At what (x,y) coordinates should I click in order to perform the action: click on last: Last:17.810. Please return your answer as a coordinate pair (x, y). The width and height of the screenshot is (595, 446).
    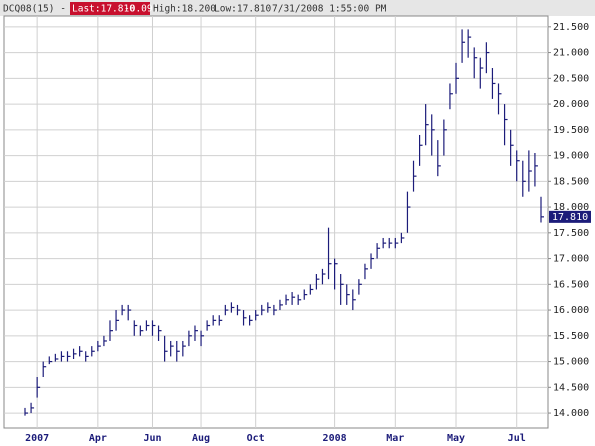
    Looking at the image, I should click on (103, 9).